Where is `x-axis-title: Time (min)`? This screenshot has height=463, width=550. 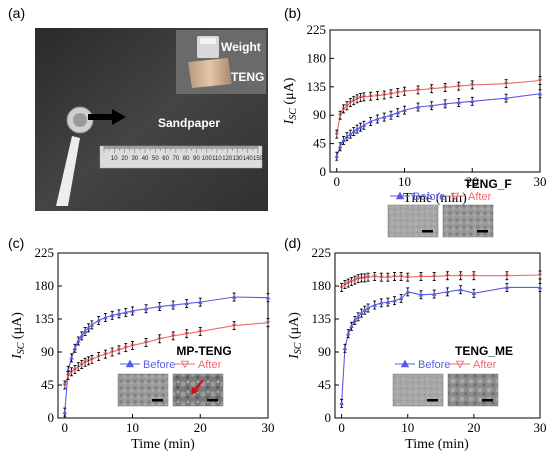
x-axis-title: Time (min) is located at coordinates (163, 444).